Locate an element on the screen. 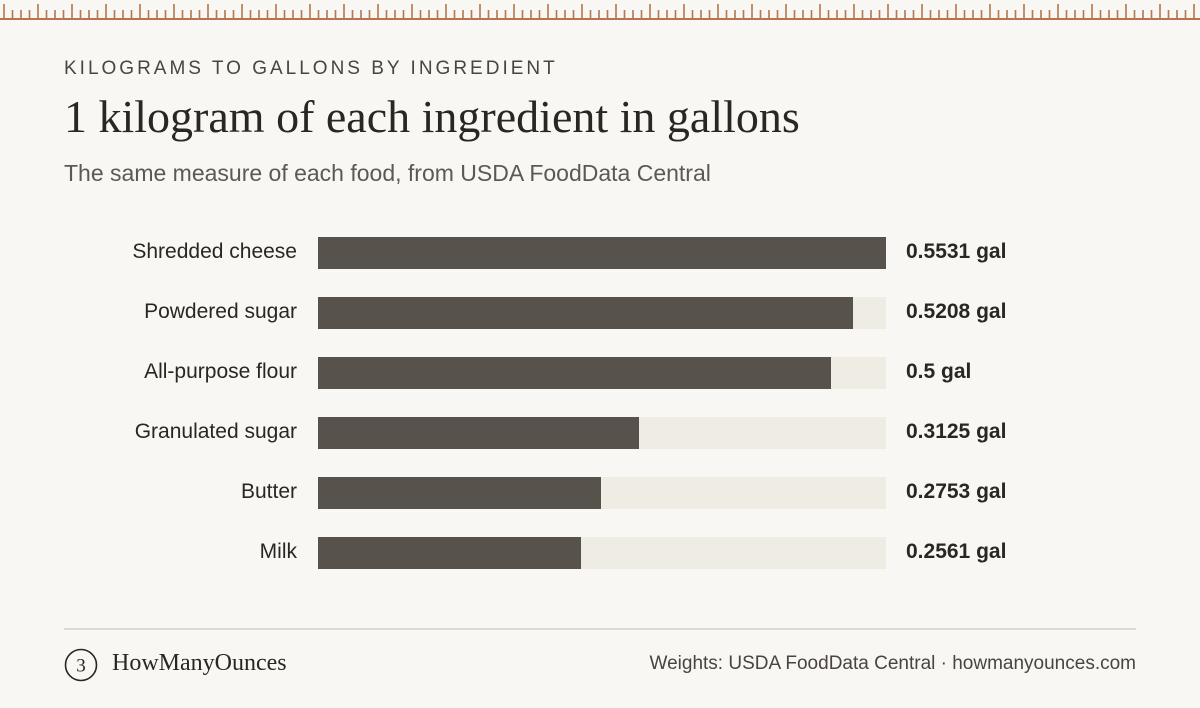 The image size is (1200, 708). chart-title: 1 kilogram of each ingredient in gallons is located at coordinates (432, 116).